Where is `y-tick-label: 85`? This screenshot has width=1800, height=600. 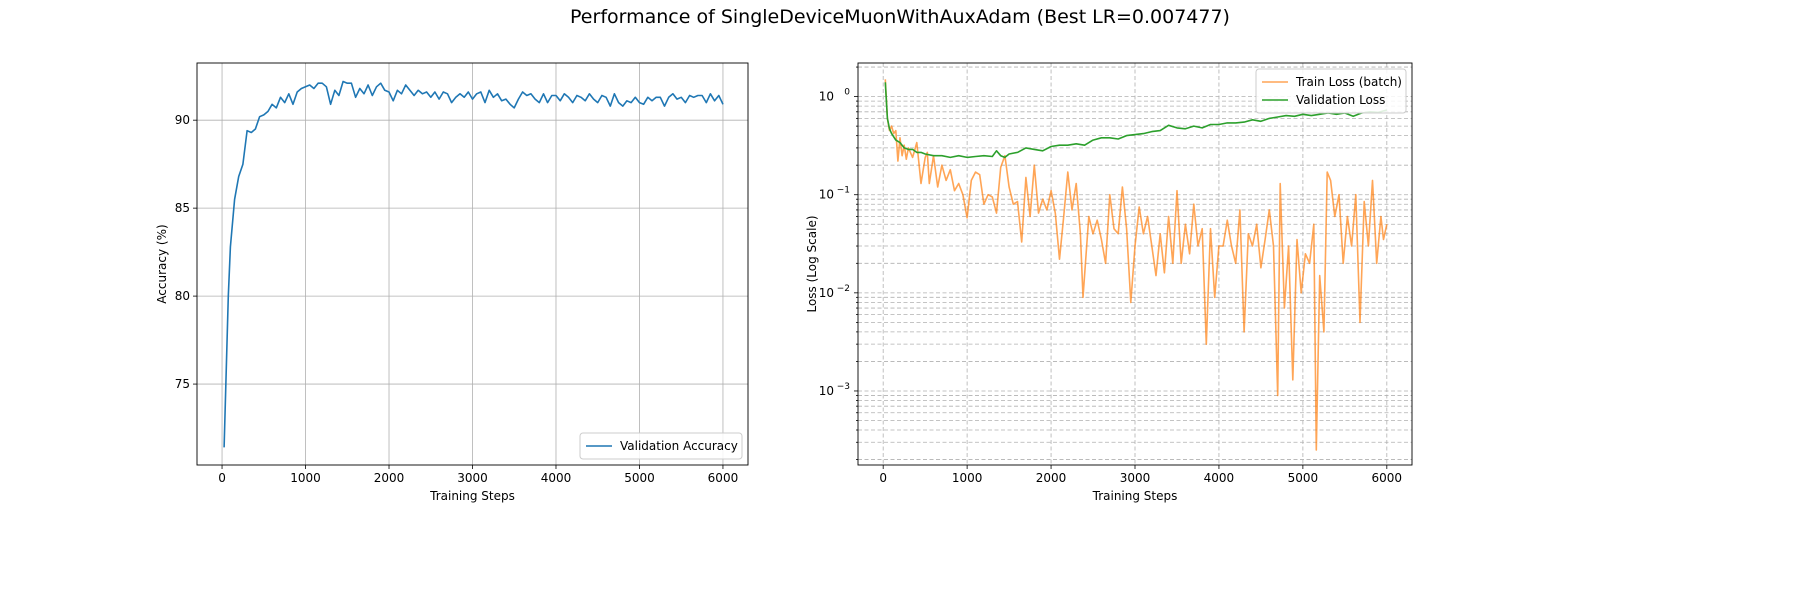 y-tick-label: 85 is located at coordinates (182, 208).